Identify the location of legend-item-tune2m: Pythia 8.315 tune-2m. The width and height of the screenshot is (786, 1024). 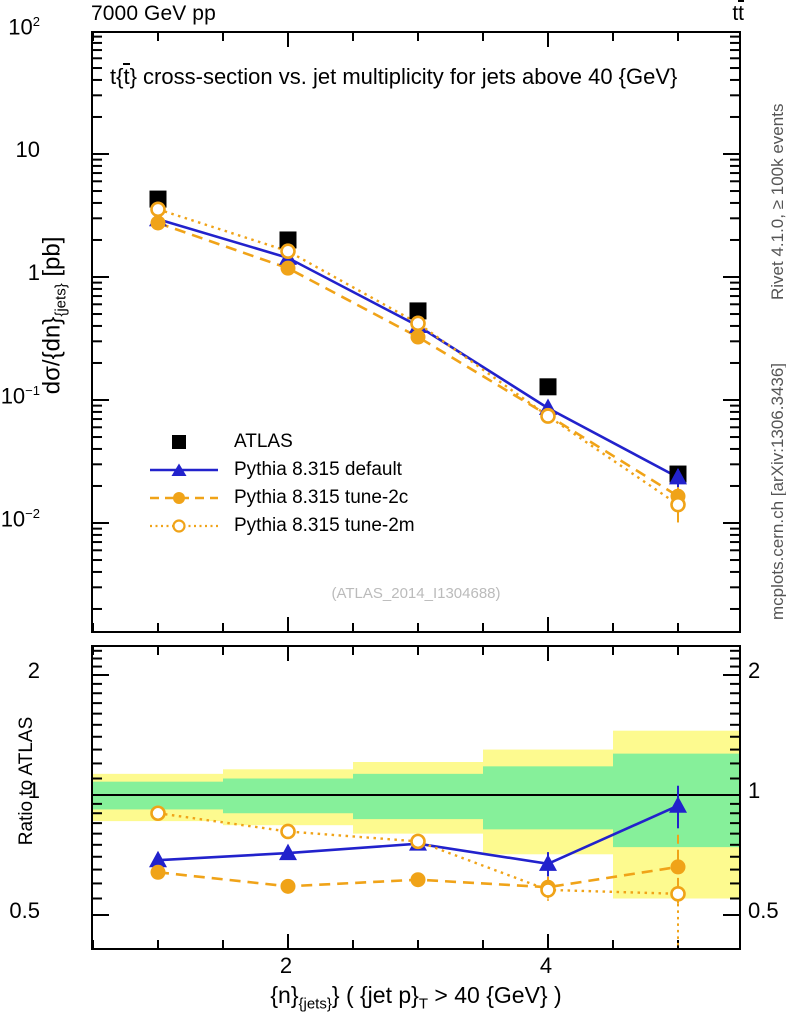
(281, 526).